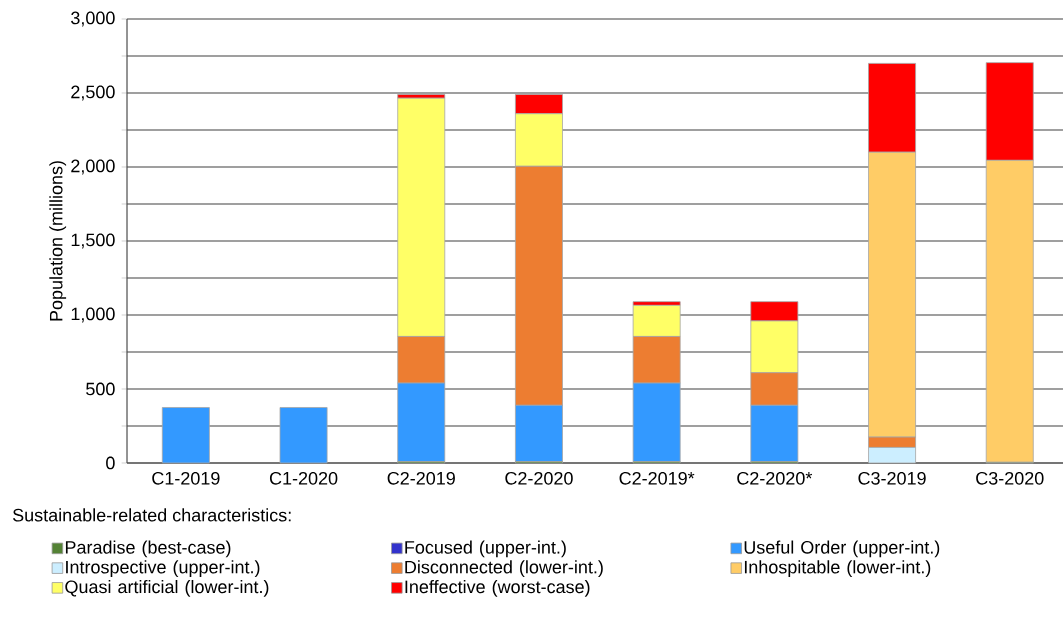 Image resolution: width=1063 pixels, height=641 pixels. What do you see at coordinates (110, 463) in the screenshot?
I see `y-tick-label: 0` at bounding box center [110, 463].